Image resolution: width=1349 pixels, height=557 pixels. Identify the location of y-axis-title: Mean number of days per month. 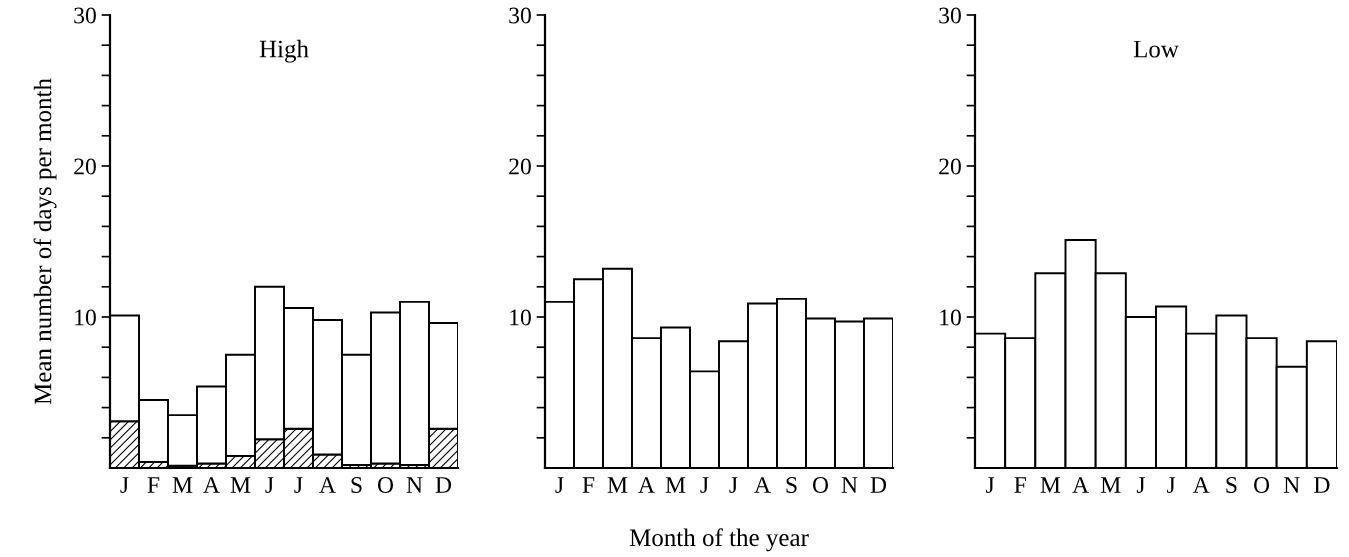
(45, 241).